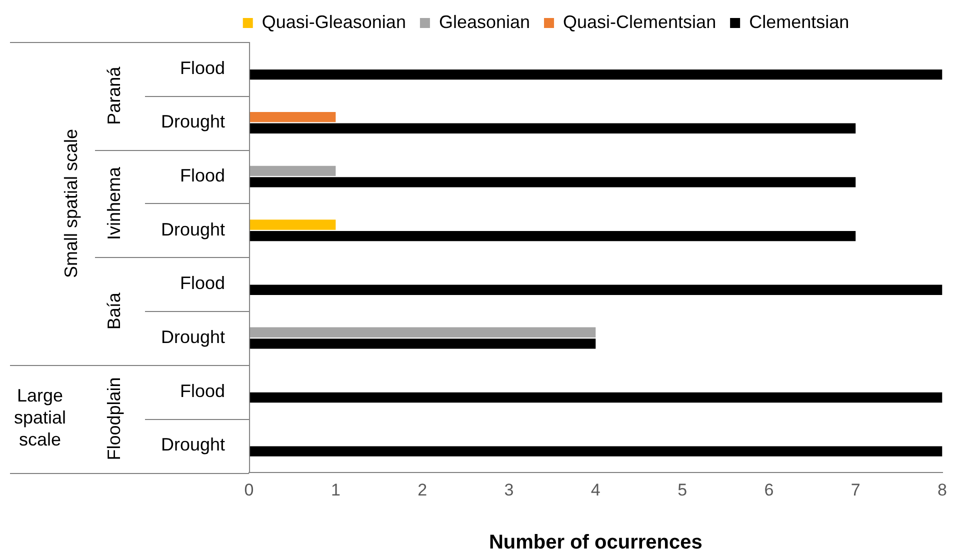  What do you see at coordinates (335, 490) in the screenshot?
I see `x-tick-label: 1` at bounding box center [335, 490].